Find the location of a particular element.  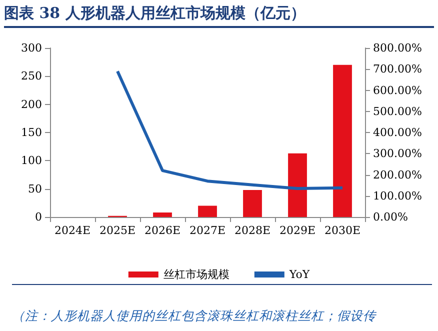

x-tick-label: 2024E is located at coordinates (72, 230).